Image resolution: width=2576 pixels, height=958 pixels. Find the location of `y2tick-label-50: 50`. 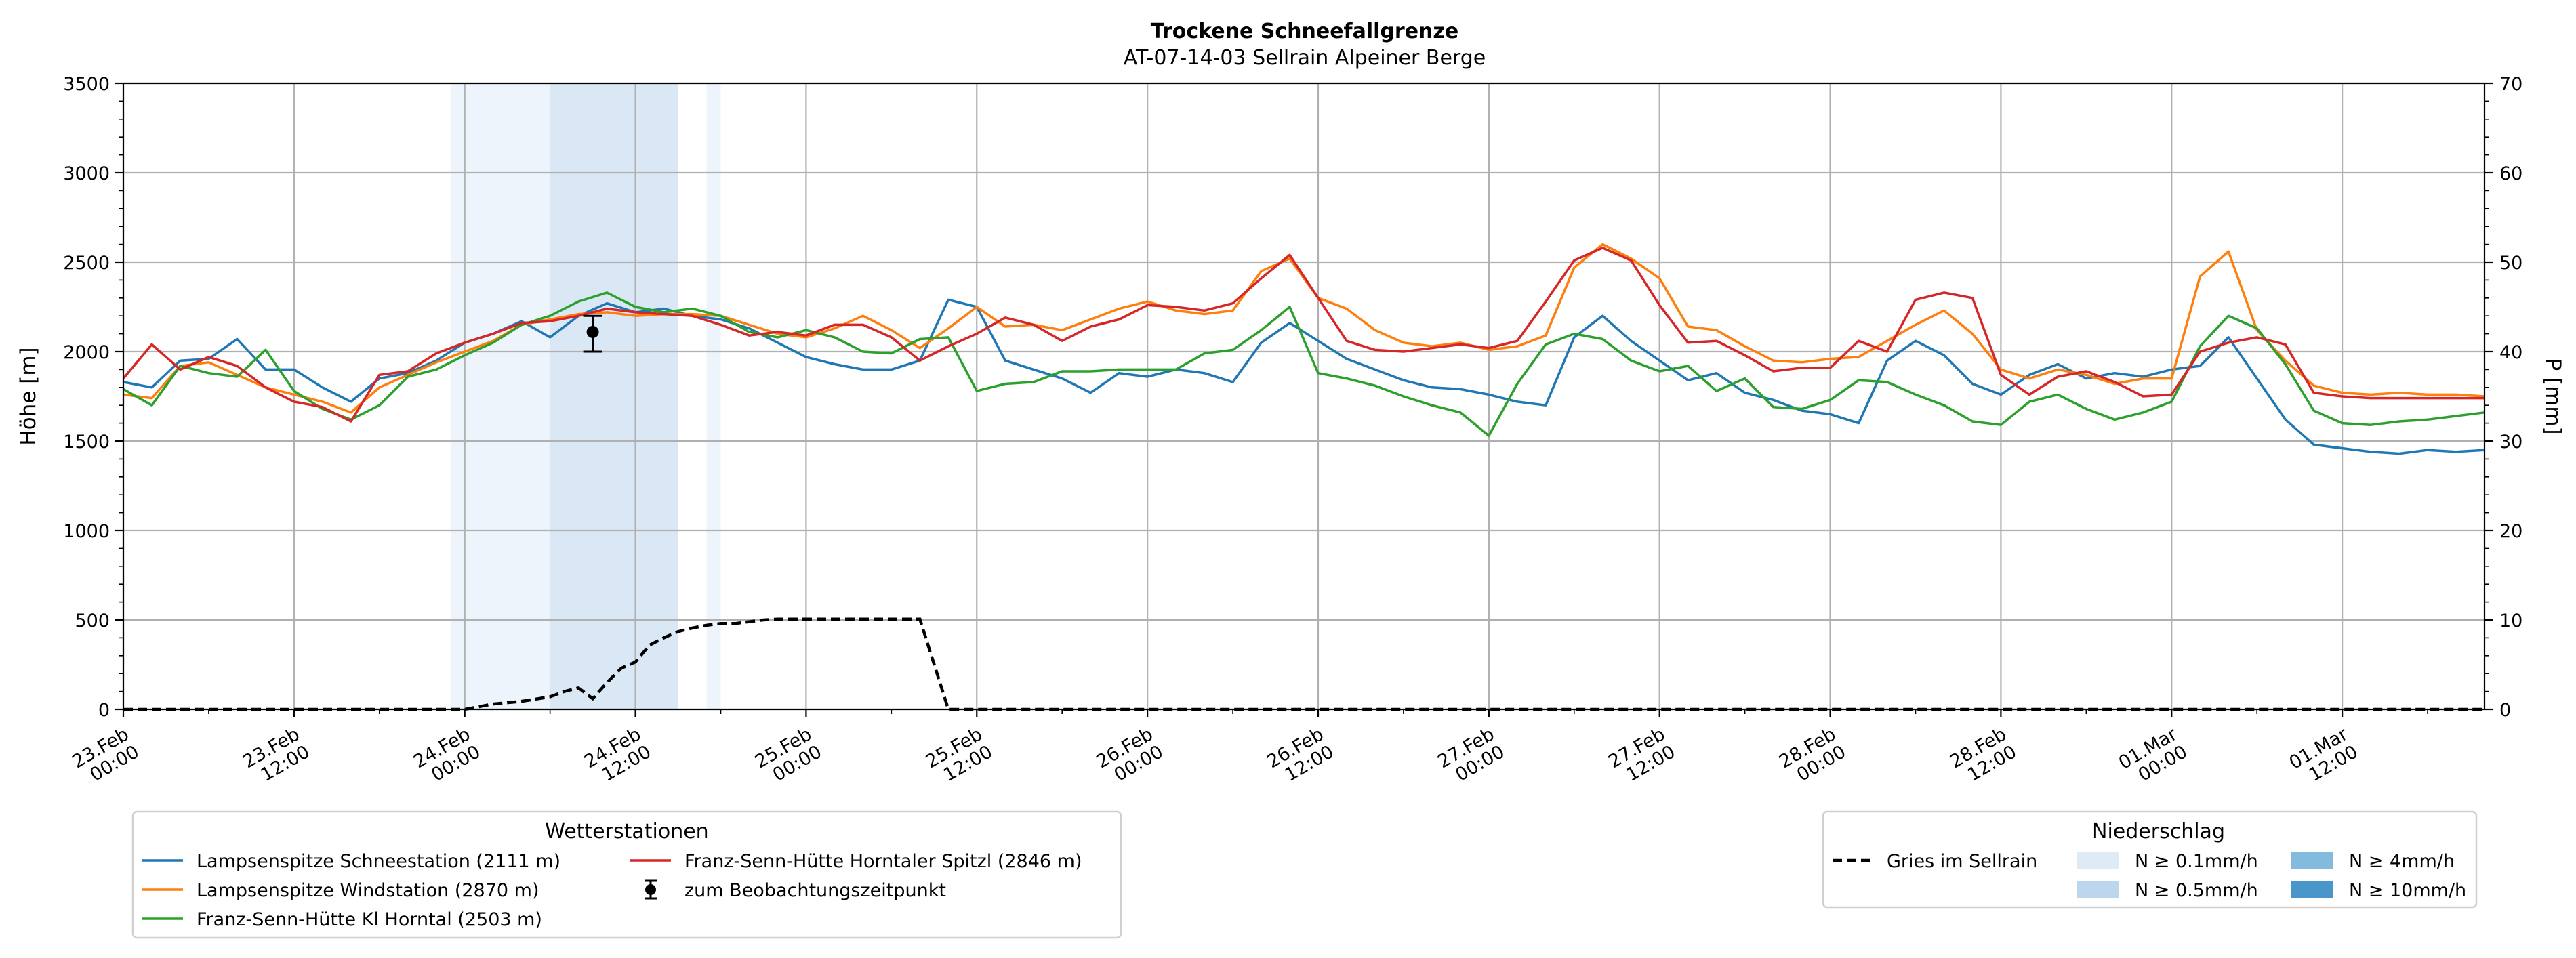

y2tick-label-50: 50 is located at coordinates (2510, 263).